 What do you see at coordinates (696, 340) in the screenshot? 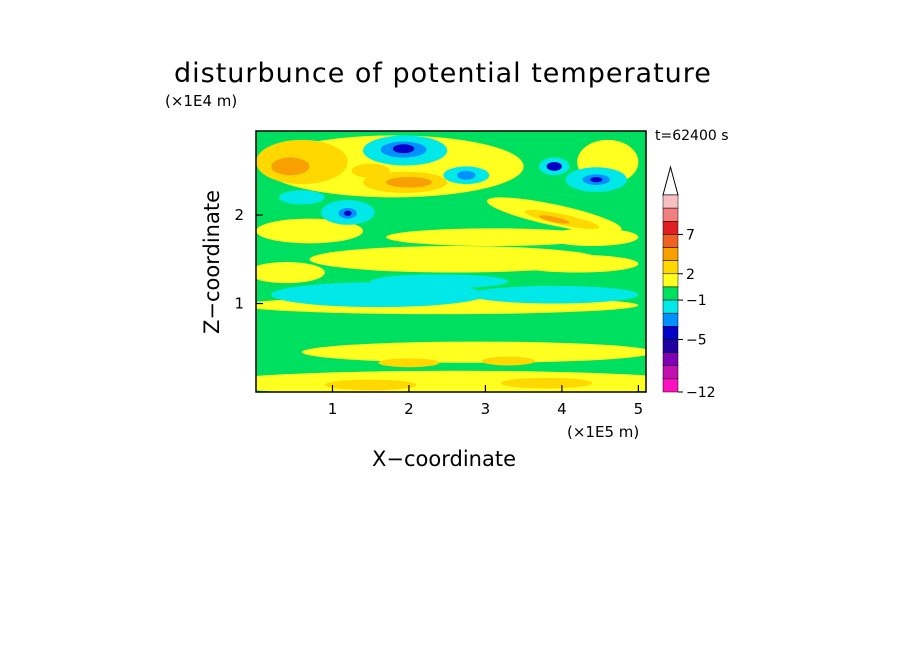
I see `colorbar-tick-label: −5` at bounding box center [696, 340].